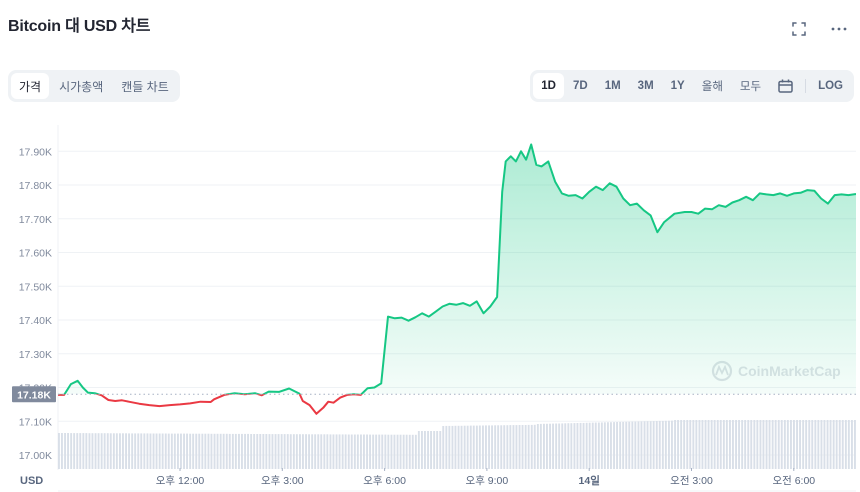  I want to click on y-tick-label: 17.50K, so click(35, 287).